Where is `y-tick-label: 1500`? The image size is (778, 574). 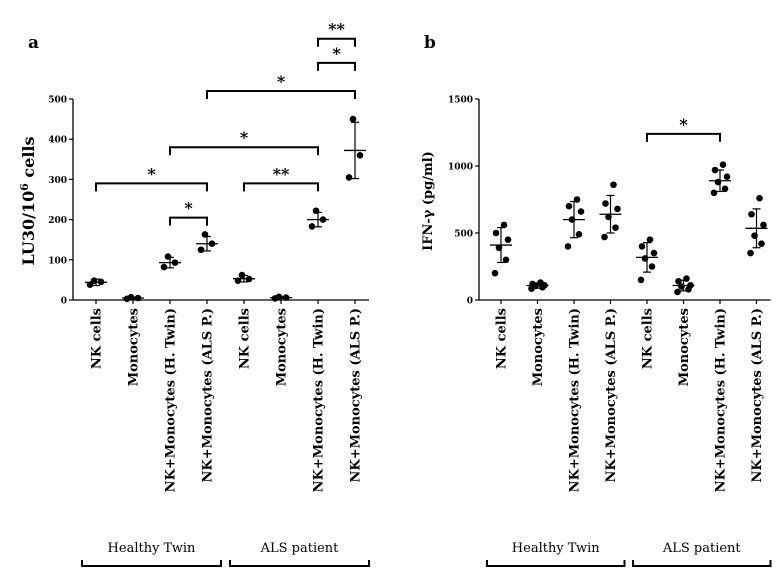
y-tick-label: 1500 is located at coordinates (460, 101).